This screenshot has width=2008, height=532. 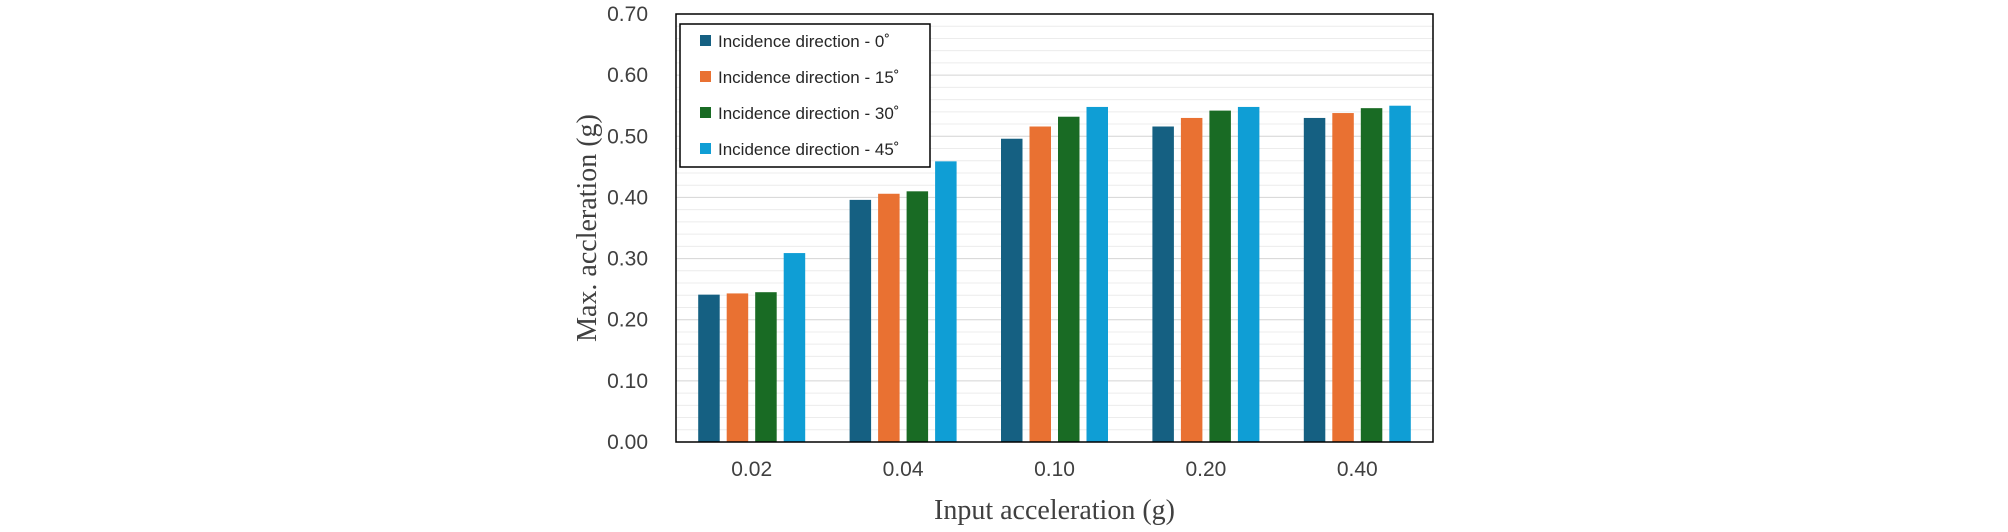 I want to click on bar-0.20-series-0, so click(x=1163, y=284).